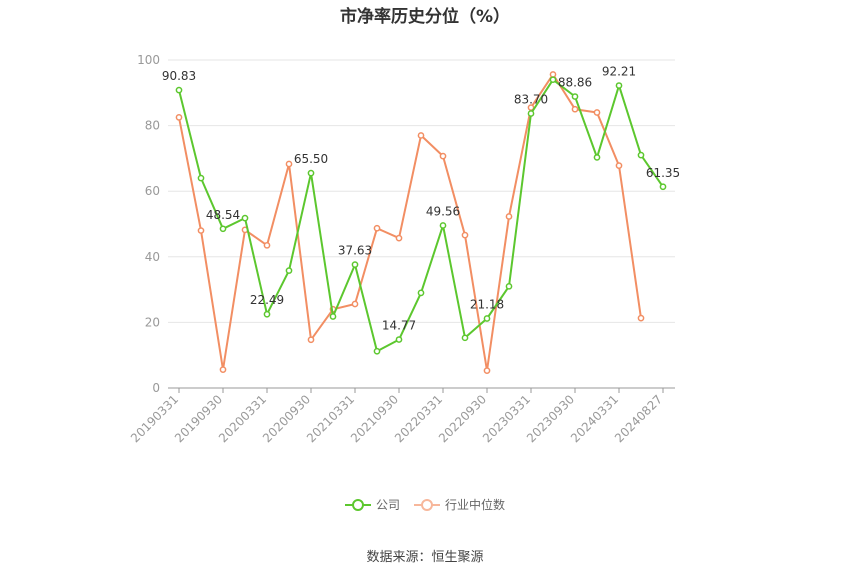 The image size is (850, 575). What do you see at coordinates (156, 388) in the screenshot?
I see `y-tick-label: 0` at bounding box center [156, 388].